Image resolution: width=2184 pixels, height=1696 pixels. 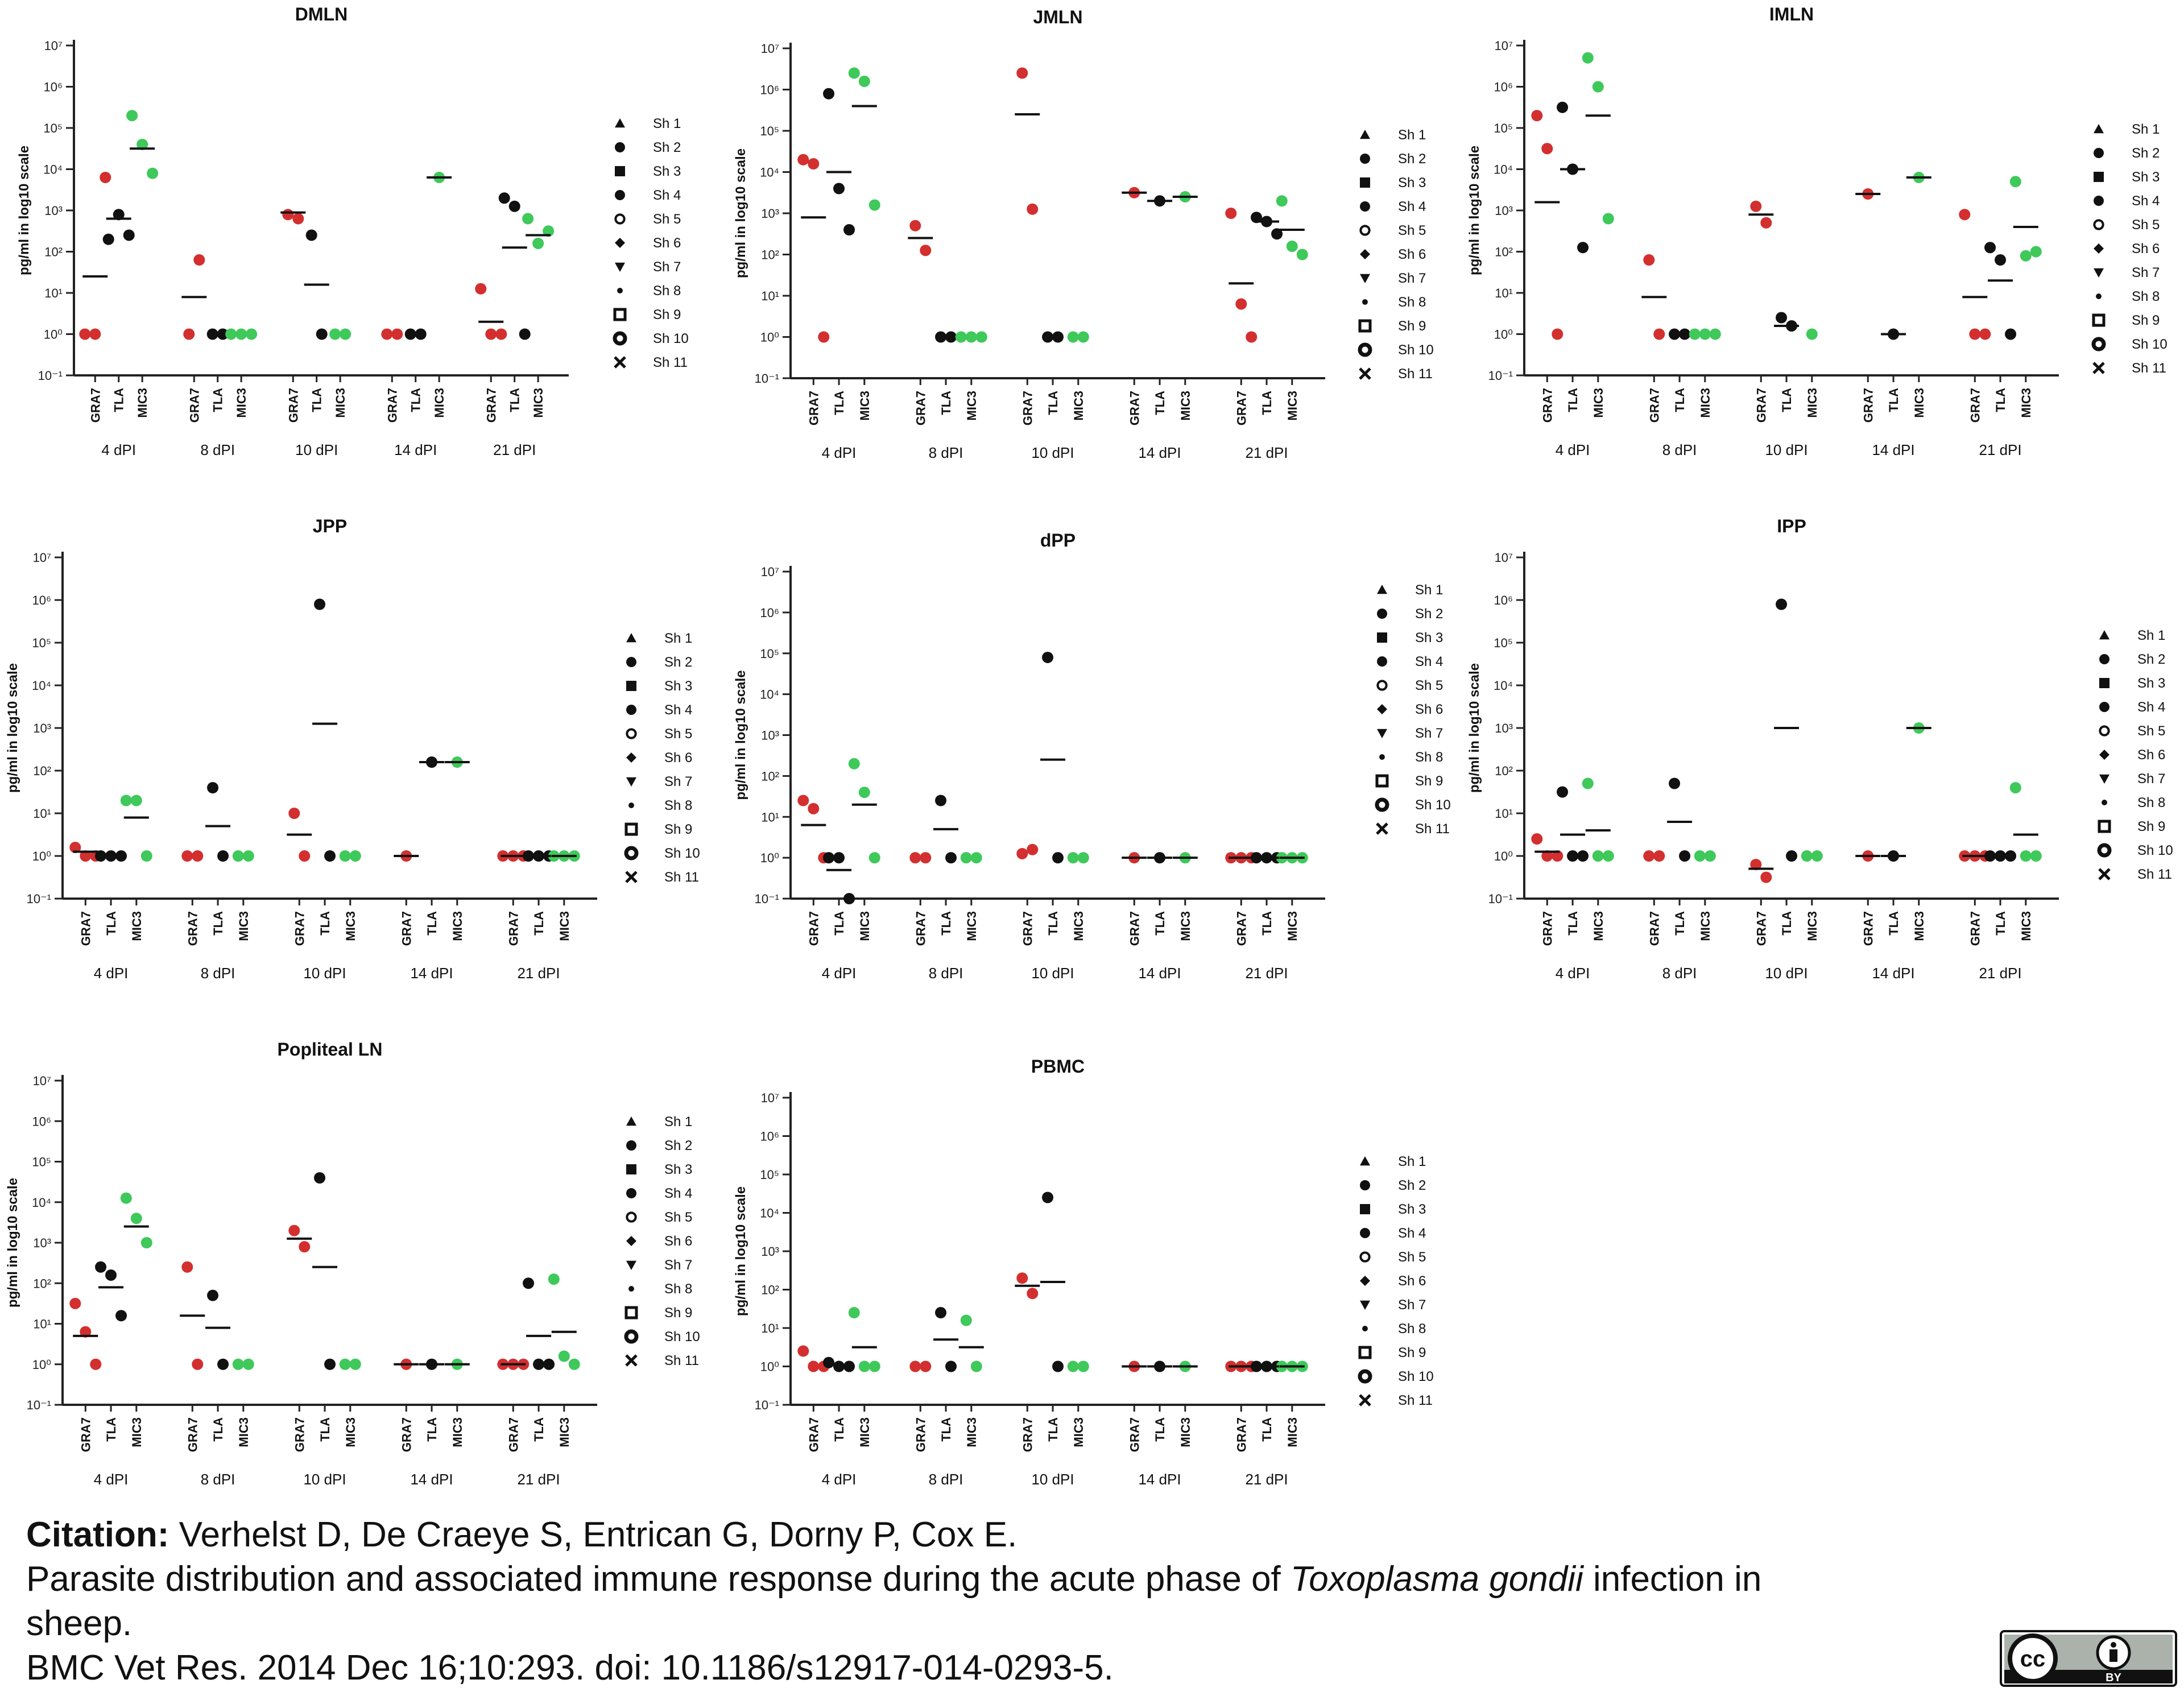 What do you see at coordinates (53, 335) in the screenshot?
I see `y-tick-label: 10⁰` at bounding box center [53, 335].